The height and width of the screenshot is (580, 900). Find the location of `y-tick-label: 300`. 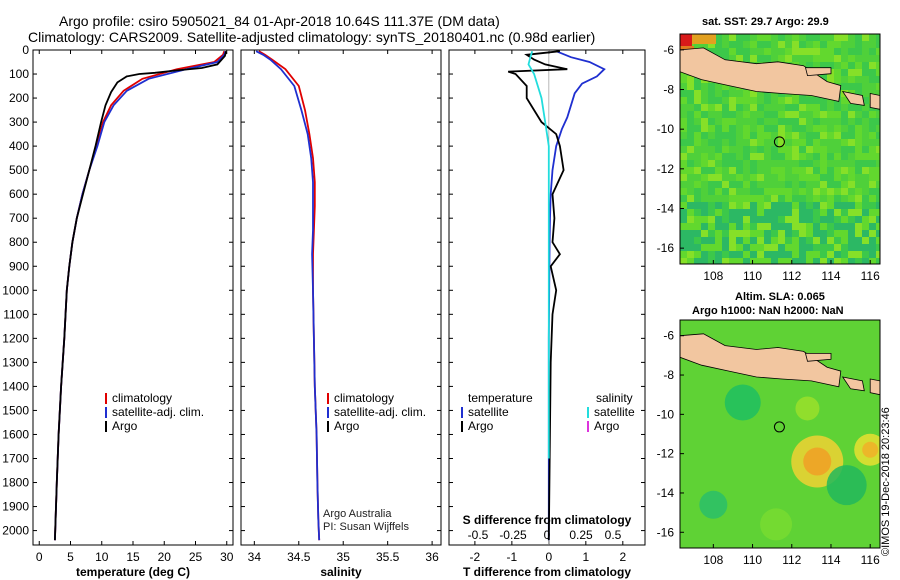

y-tick-label: 300 is located at coordinates (19, 122).